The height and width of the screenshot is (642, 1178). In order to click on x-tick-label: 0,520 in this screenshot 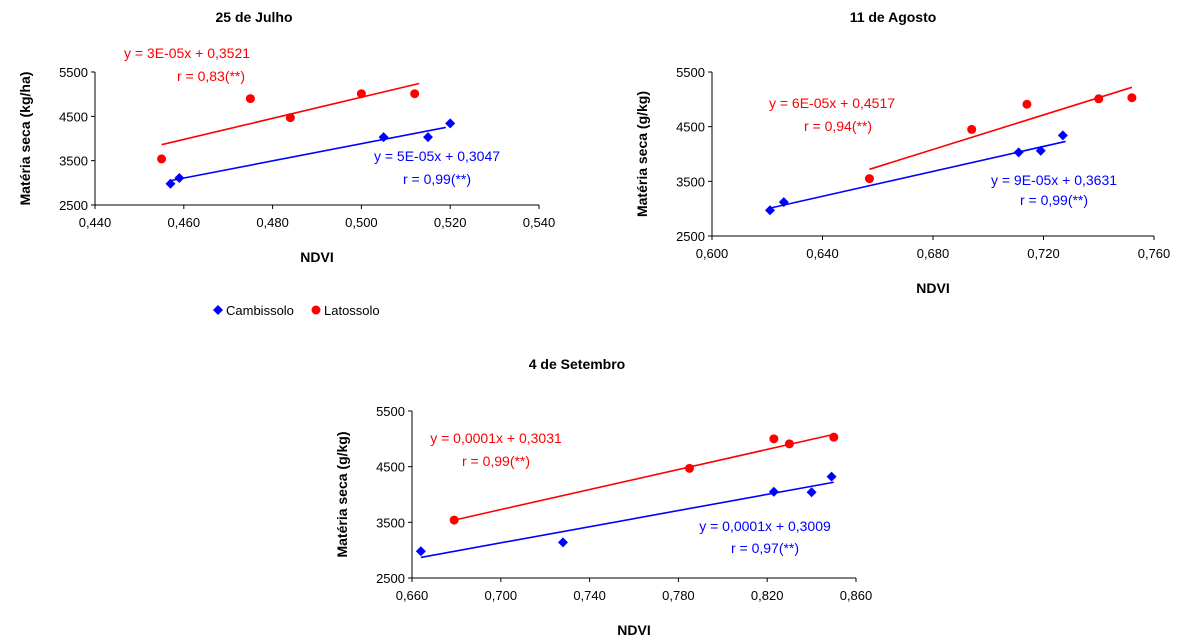, I will do `click(450, 222)`.